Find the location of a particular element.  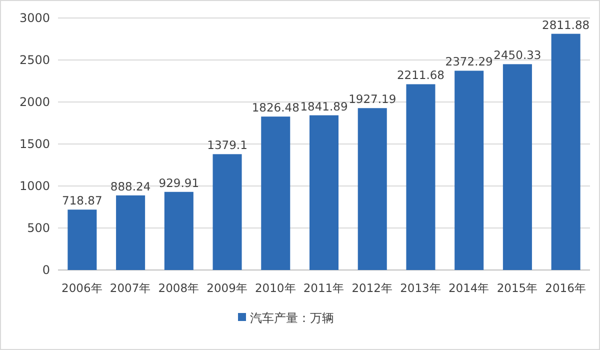

x-tick-label: 2006年 is located at coordinates (82, 288).